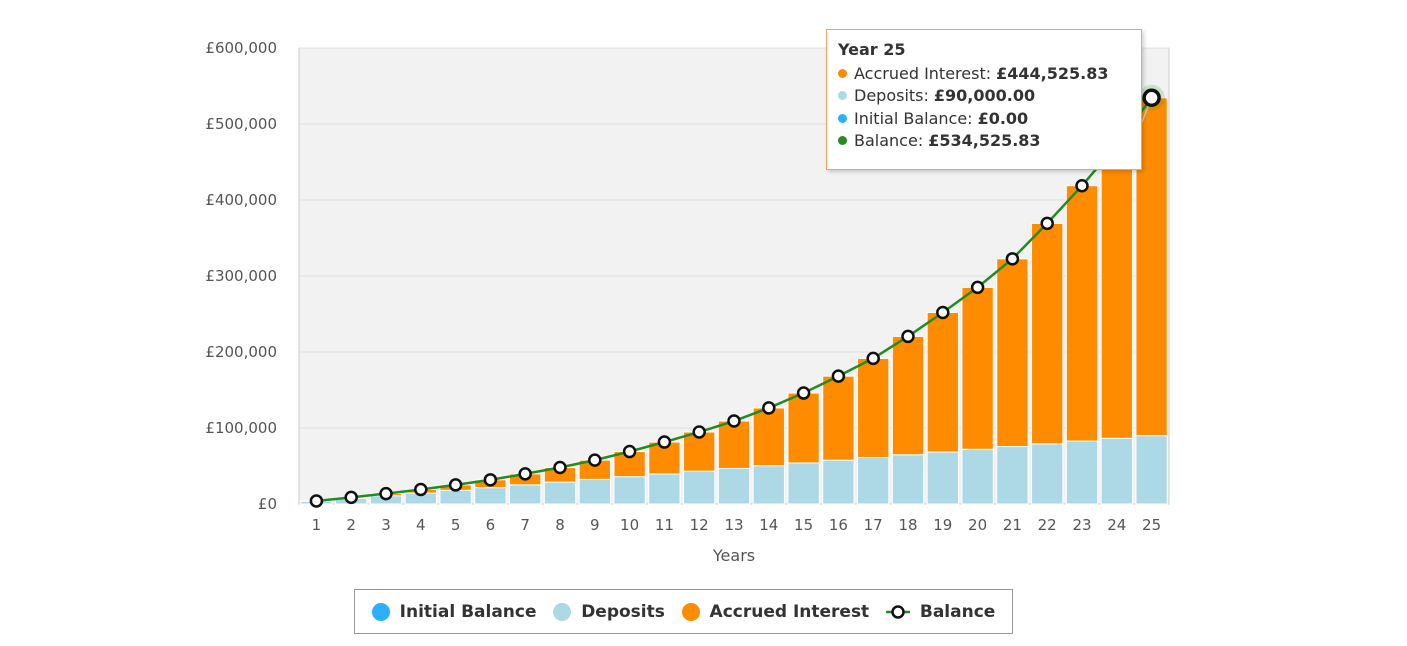 The height and width of the screenshot is (646, 1407). Describe the element at coordinates (1116, 525) in the screenshot. I see `x-tick-label: 24` at that location.